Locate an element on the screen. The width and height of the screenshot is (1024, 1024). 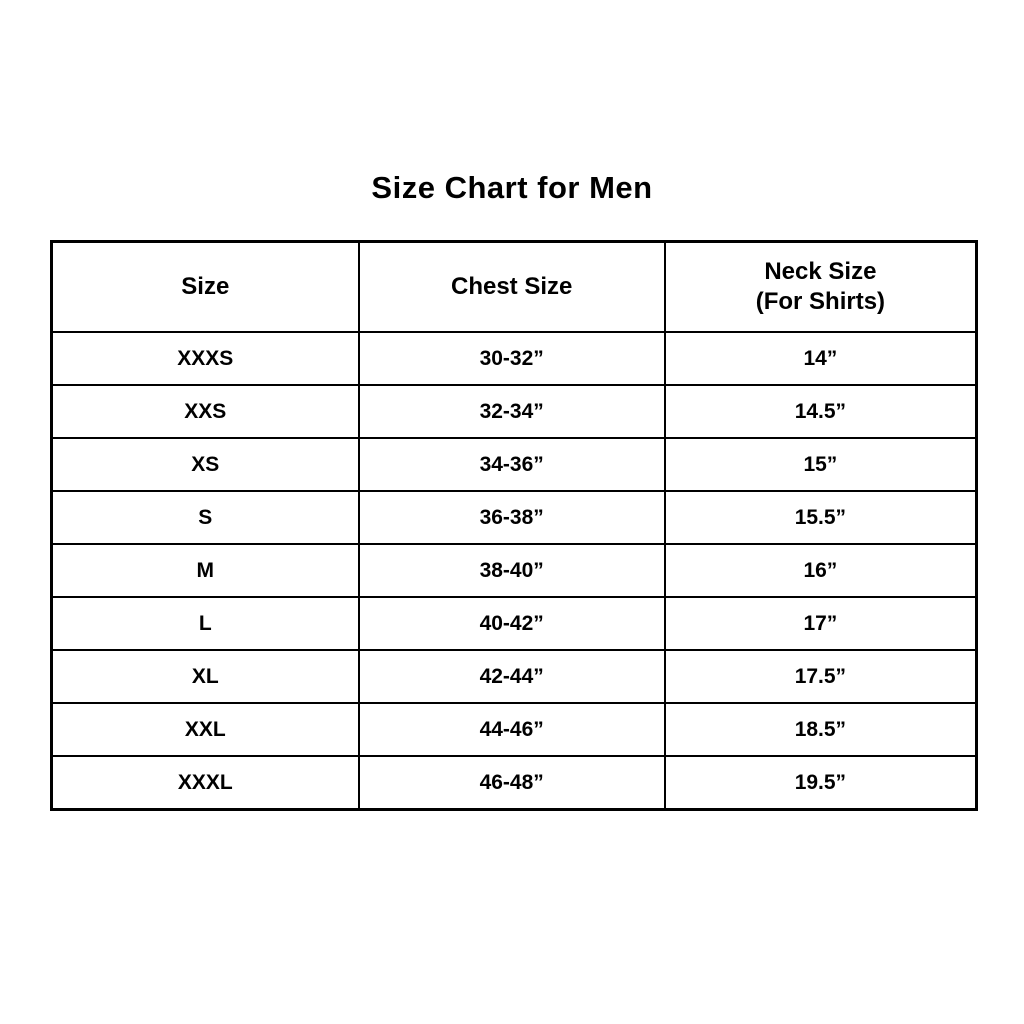
cell-chest: 32-34” is located at coordinates (511, 411).